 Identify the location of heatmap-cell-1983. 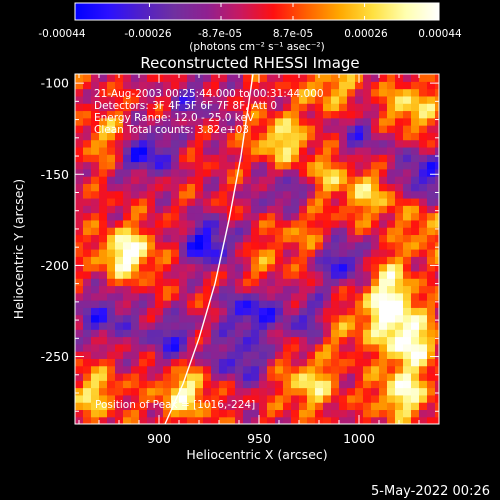
(407, 311).